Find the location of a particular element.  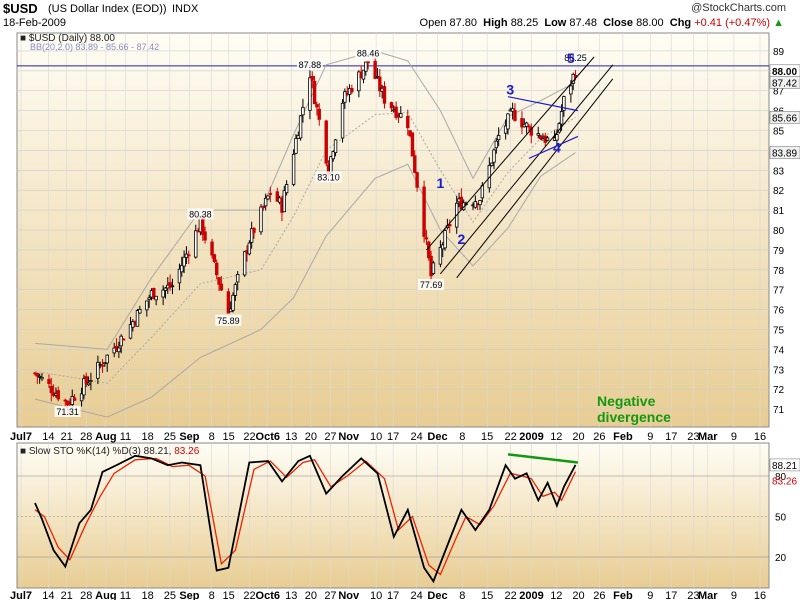

sto-legend-black: ■ Slow STO %K(14) %D(3) 88.21, is located at coordinates (95, 451).